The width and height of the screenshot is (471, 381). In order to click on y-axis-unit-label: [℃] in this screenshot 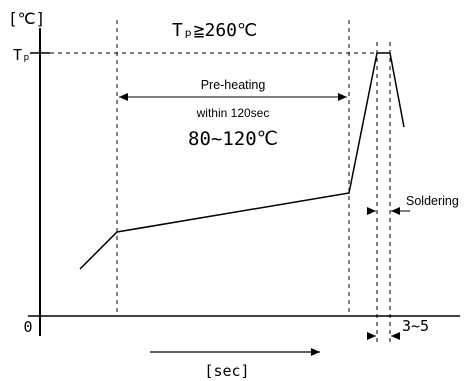, I will do `click(26, 18)`.